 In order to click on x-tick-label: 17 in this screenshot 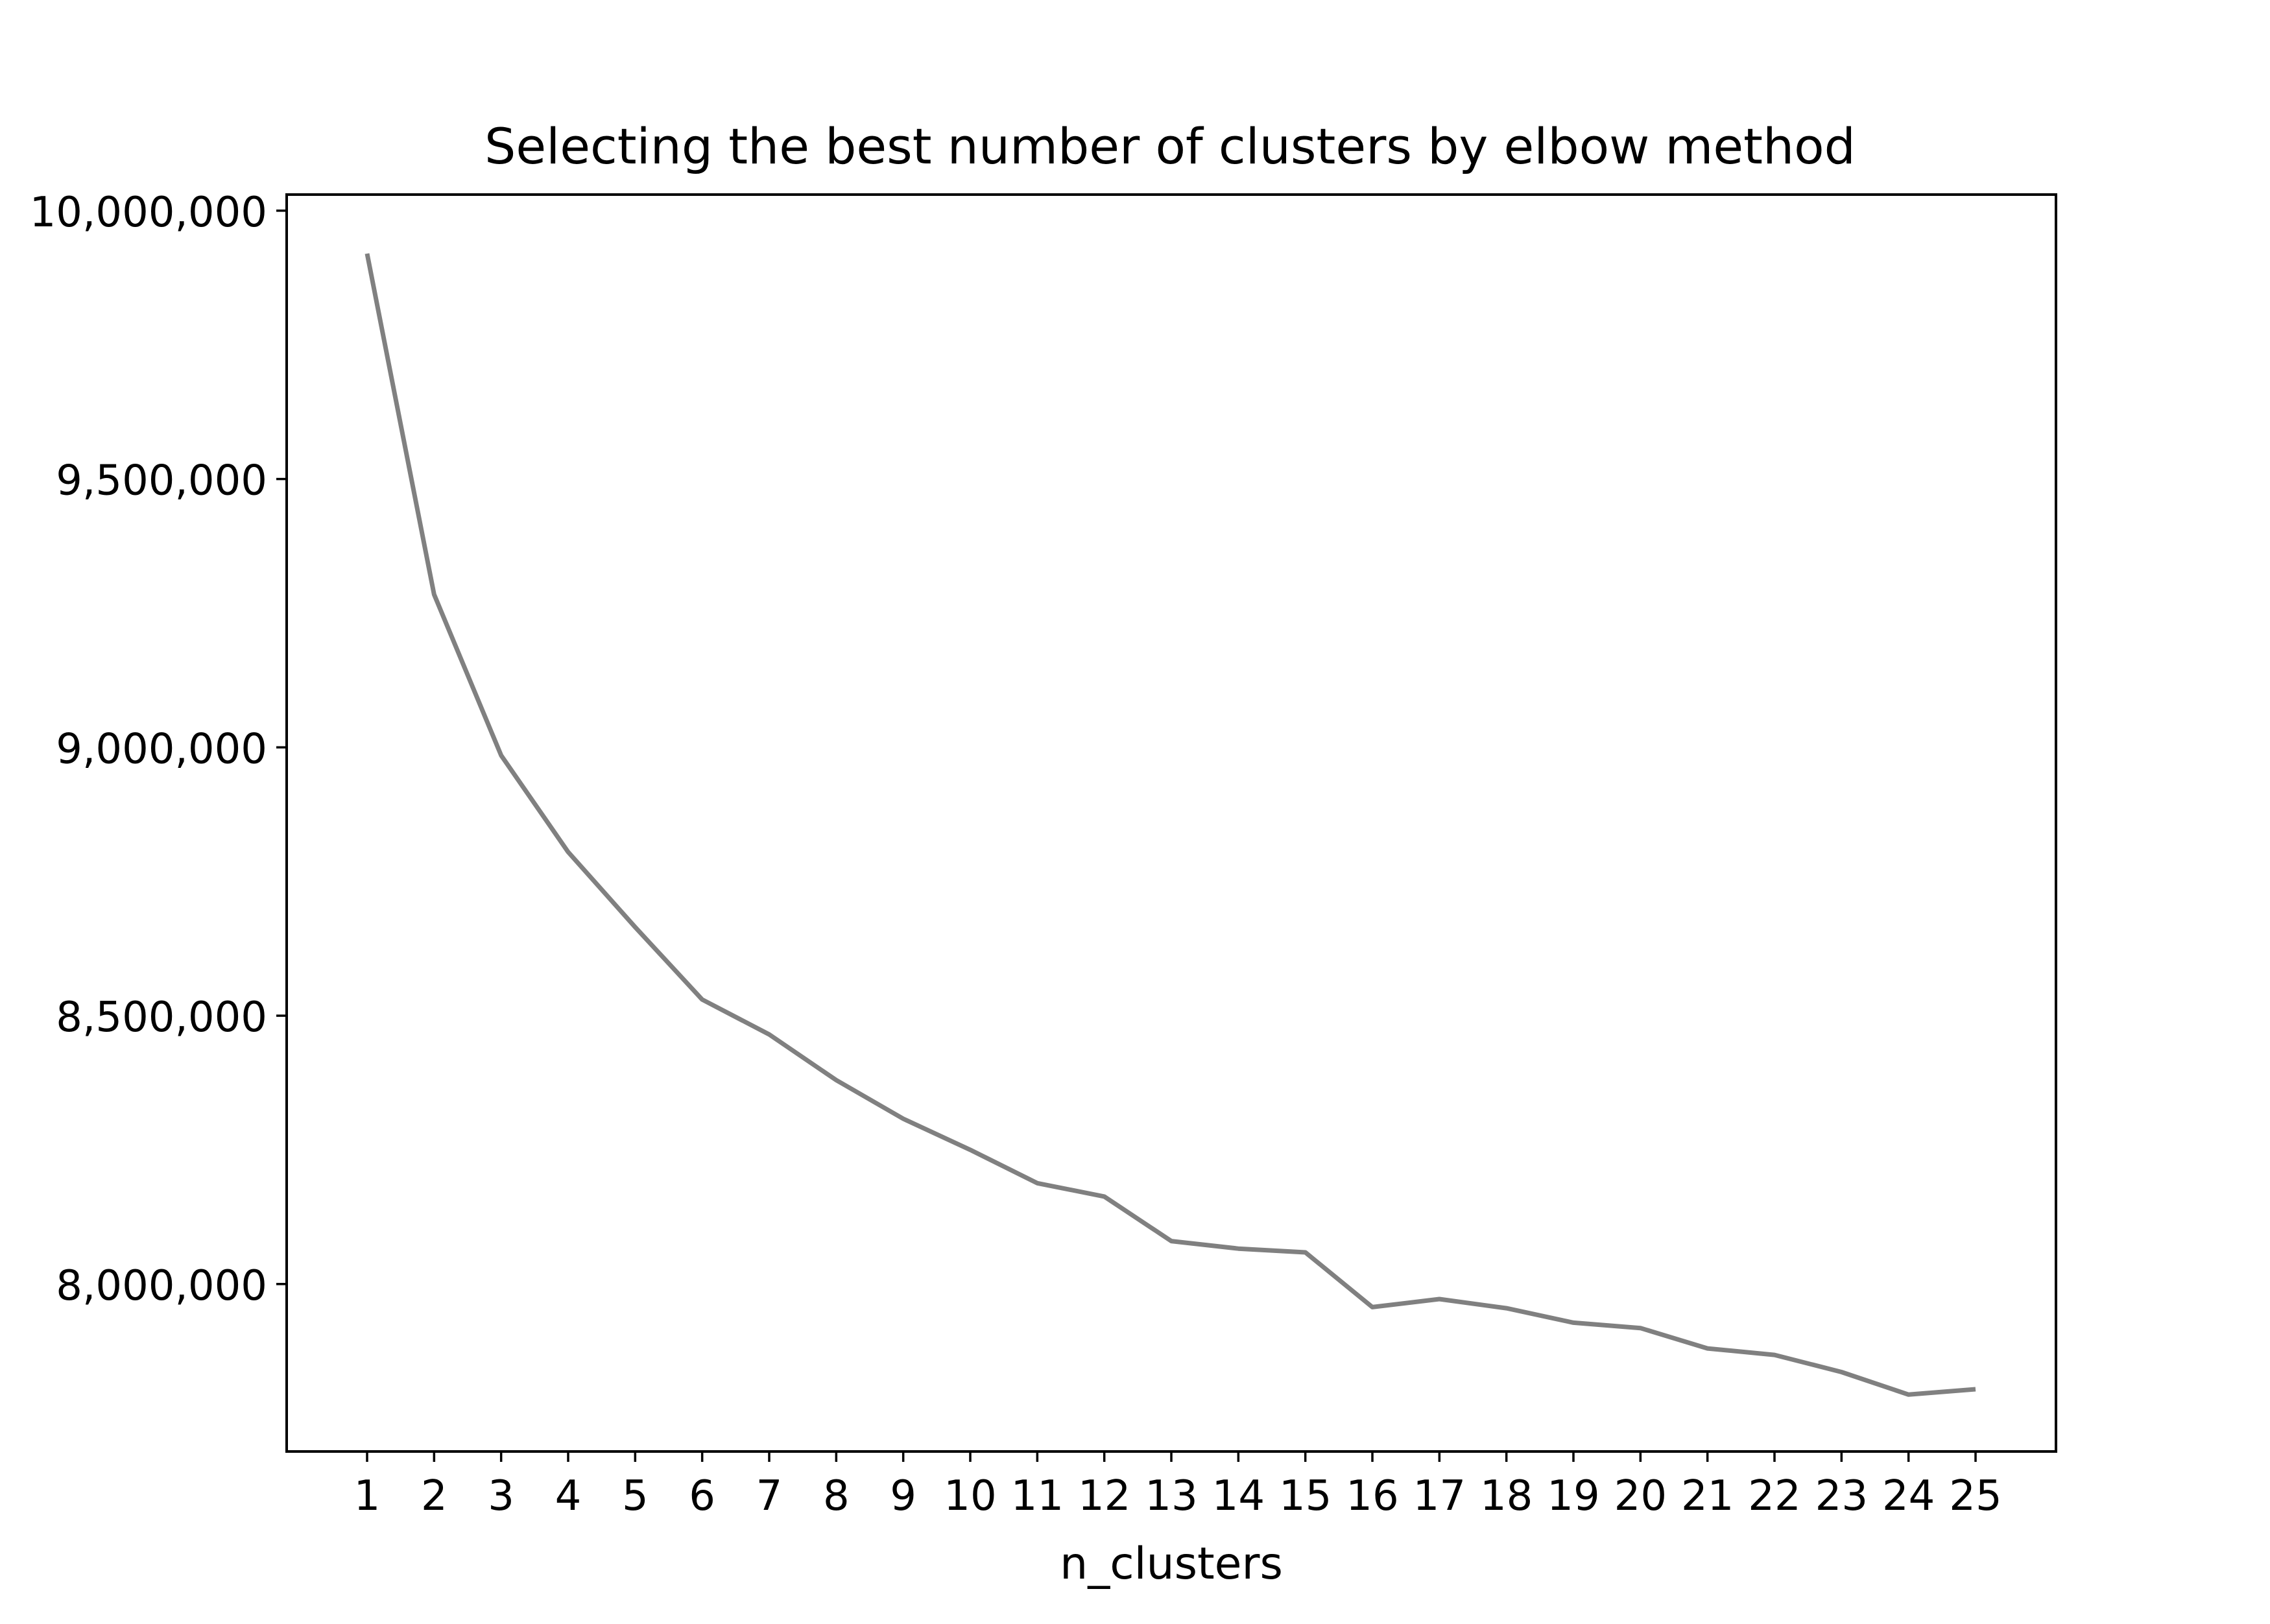, I will do `click(1440, 1496)`.